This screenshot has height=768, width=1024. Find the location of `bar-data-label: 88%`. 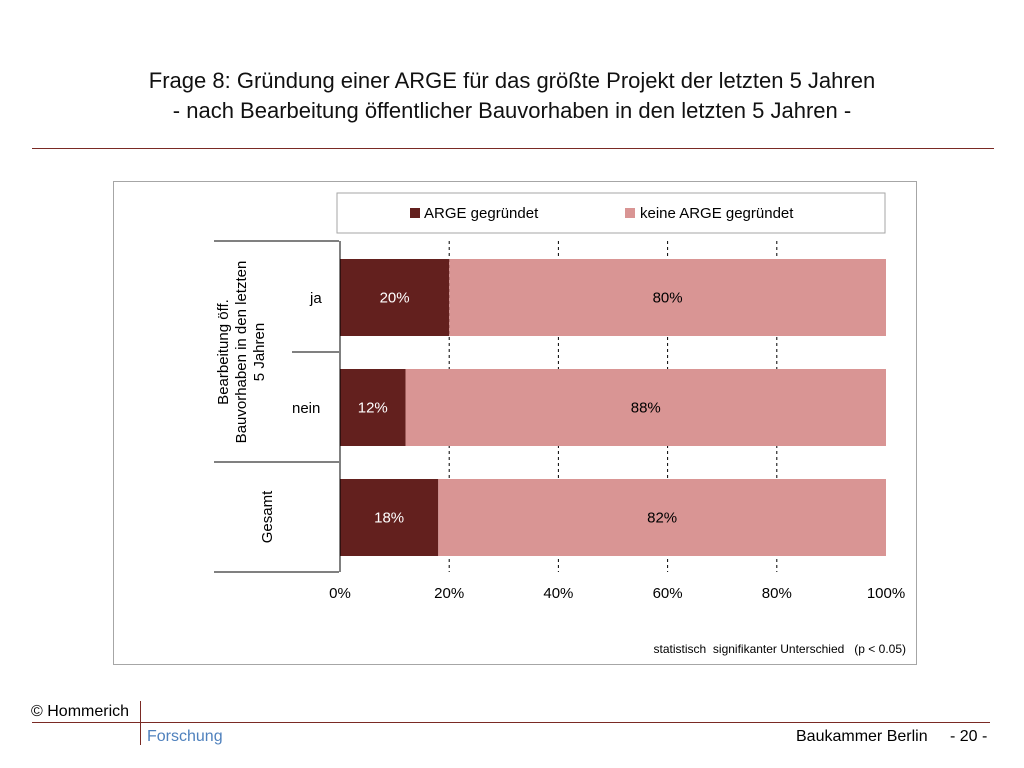

bar-data-label: 88% is located at coordinates (646, 408).